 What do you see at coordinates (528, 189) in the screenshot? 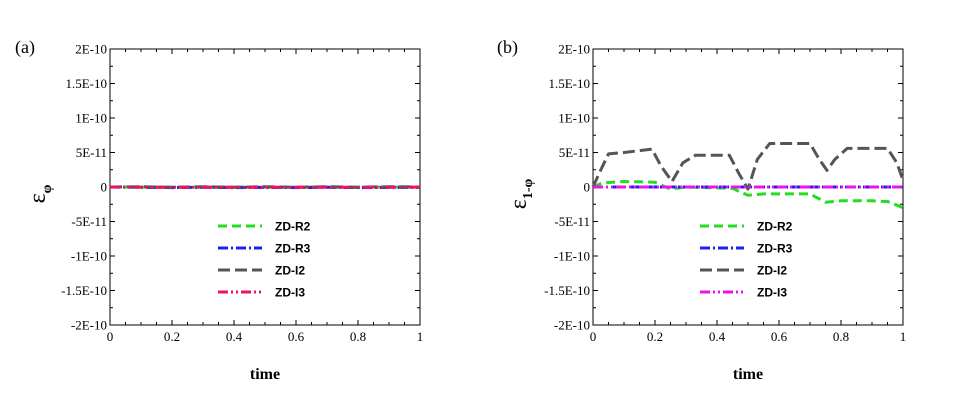
I see `y-axis-label-subscript: 1-φ` at bounding box center [528, 189].